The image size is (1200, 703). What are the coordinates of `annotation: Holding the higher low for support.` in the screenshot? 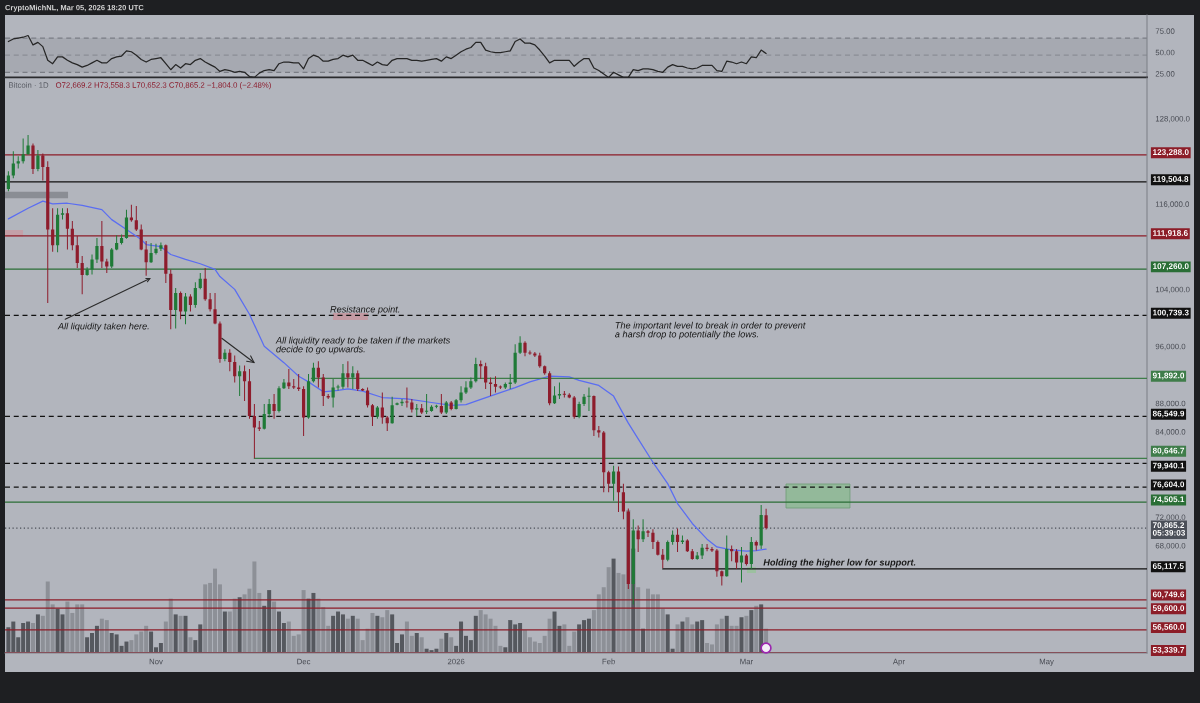 It's located at (839, 563).